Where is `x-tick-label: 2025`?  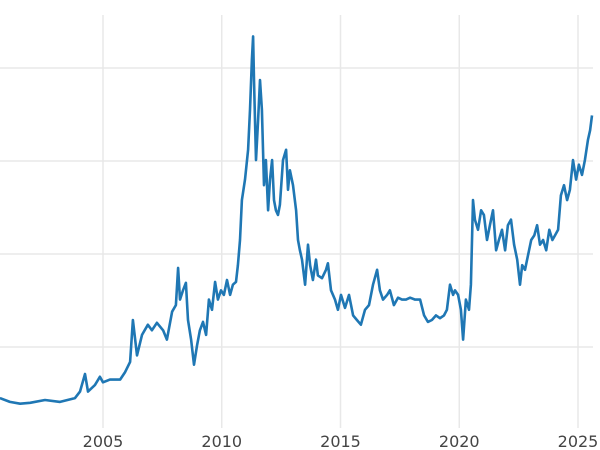
x-tick-label: 2025 is located at coordinates (578, 441).